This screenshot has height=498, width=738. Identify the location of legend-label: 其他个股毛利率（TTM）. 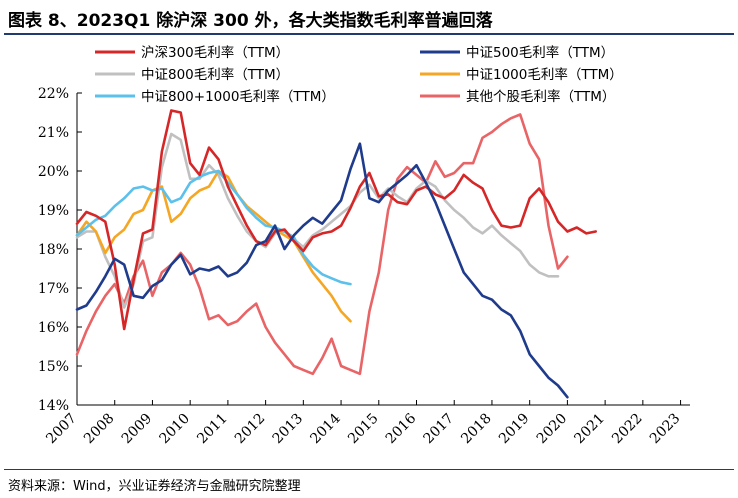
(540, 96).